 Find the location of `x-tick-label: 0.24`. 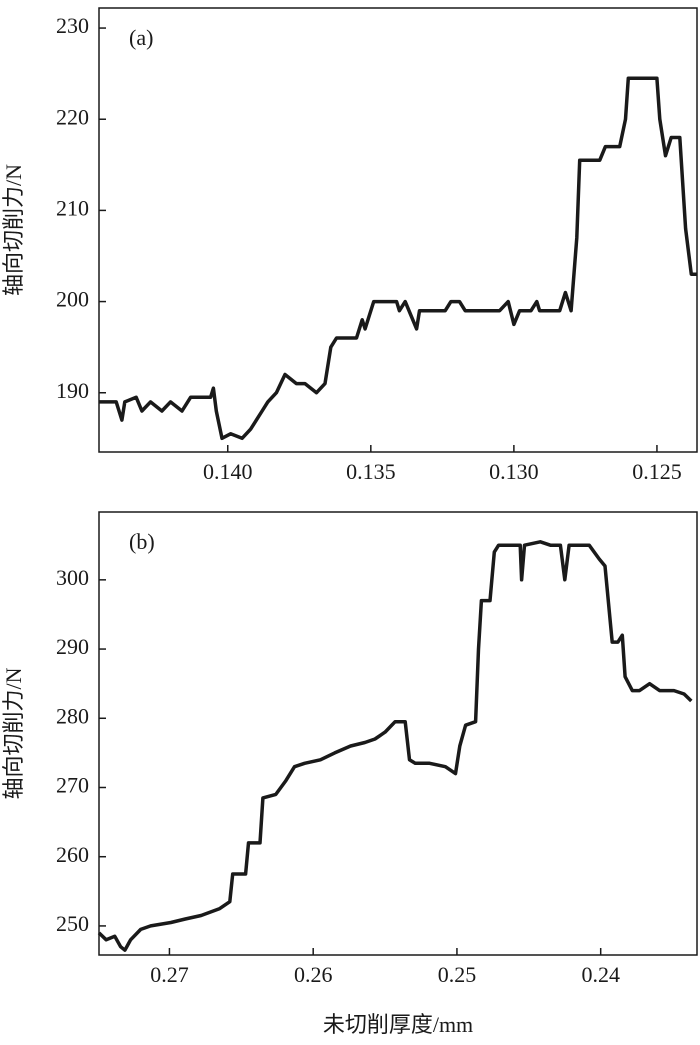

x-tick-label: 0.24 is located at coordinates (600, 974).